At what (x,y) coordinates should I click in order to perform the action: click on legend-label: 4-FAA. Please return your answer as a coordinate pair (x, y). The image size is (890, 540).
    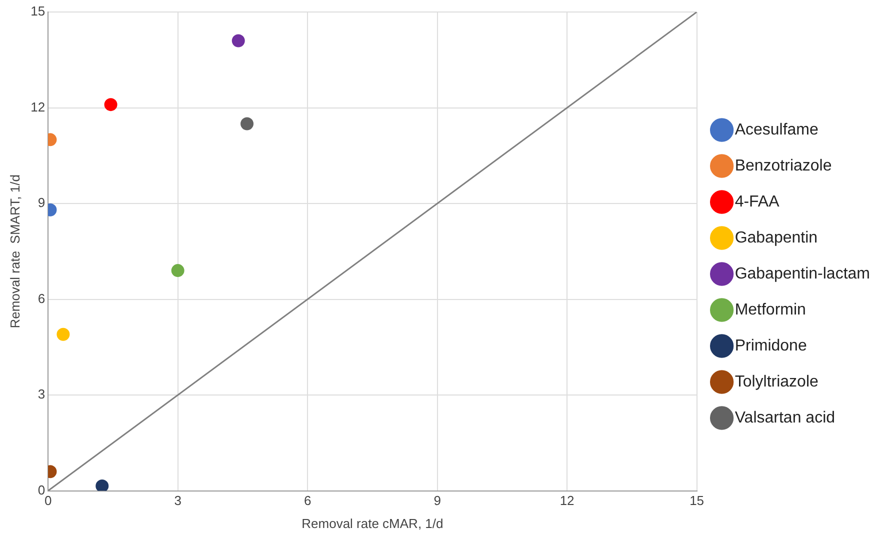
    Looking at the image, I should click on (757, 201).